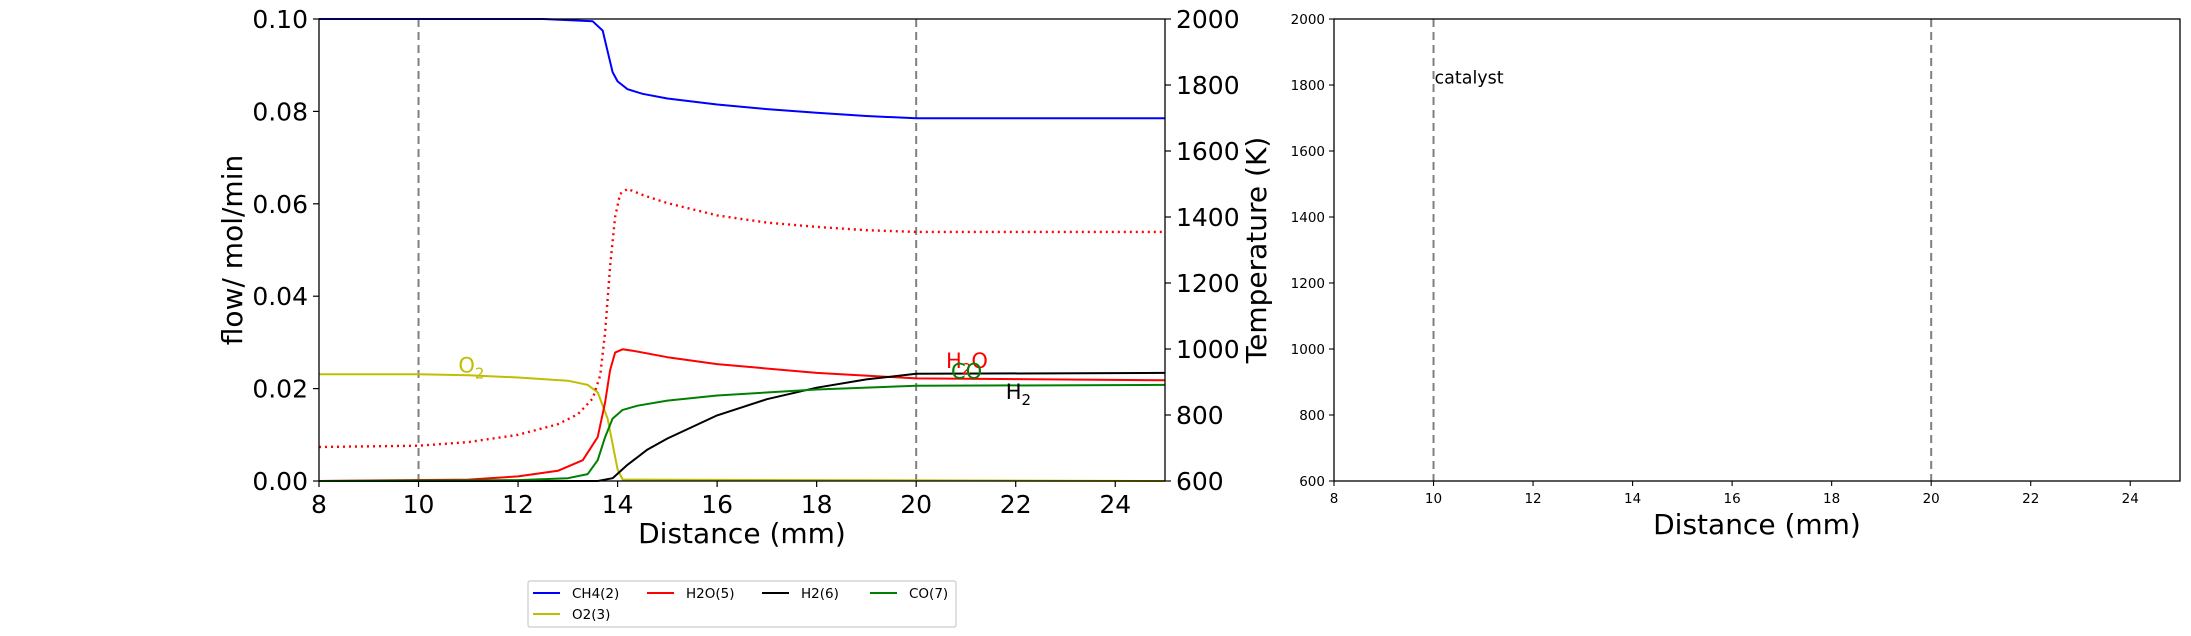 This screenshot has height=636, width=2191. I want to click on y2-axis-label: Temperature (K), so click(1256, 250).